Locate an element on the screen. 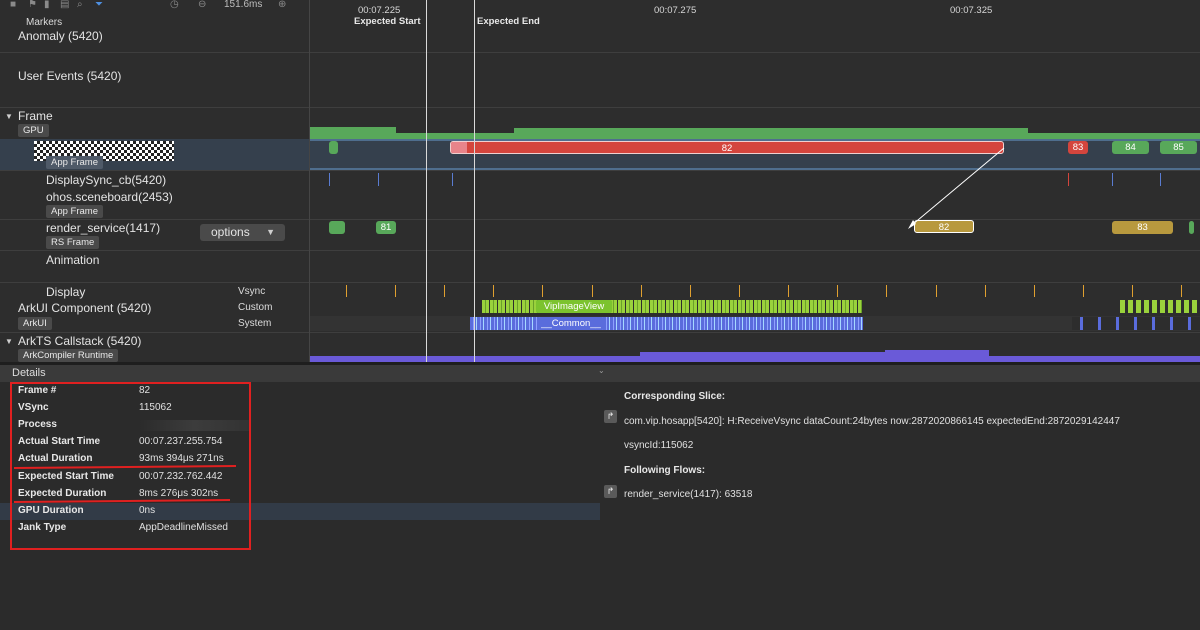 This screenshot has width=1200, height=630. collapse-chevron-icon: ⌄ is located at coordinates (601, 370).